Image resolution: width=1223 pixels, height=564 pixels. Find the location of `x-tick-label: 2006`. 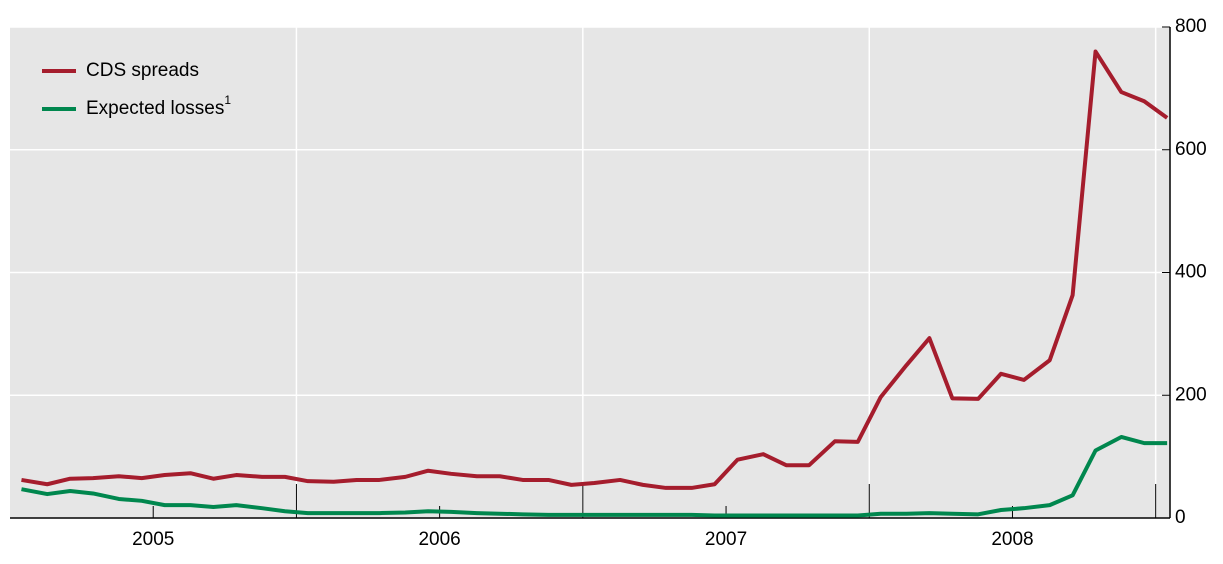

x-tick-label: 2006 is located at coordinates (439, 539).